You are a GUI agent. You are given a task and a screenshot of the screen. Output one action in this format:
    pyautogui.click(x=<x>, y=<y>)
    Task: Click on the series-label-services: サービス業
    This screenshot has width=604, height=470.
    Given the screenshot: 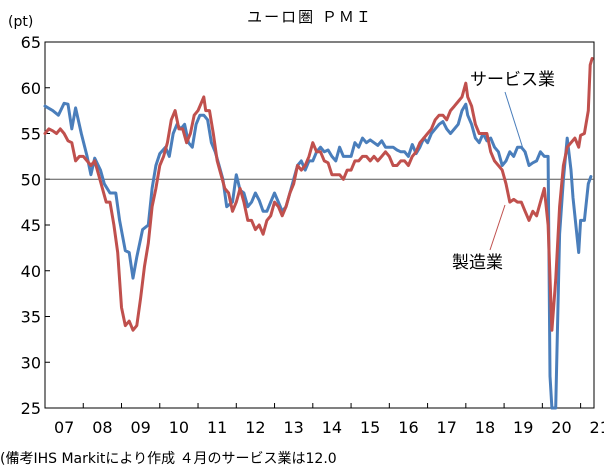 What is the action you would take?
    pyautogui.click(x=512, y=80)
    